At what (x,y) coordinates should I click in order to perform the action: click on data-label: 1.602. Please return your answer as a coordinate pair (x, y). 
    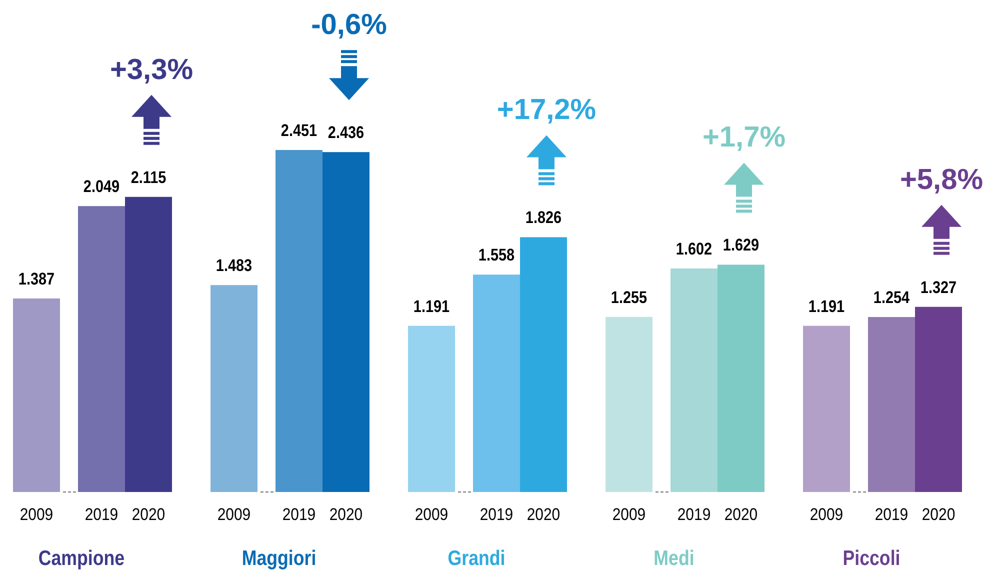
    Looking at the image, I should click on (694, 249).